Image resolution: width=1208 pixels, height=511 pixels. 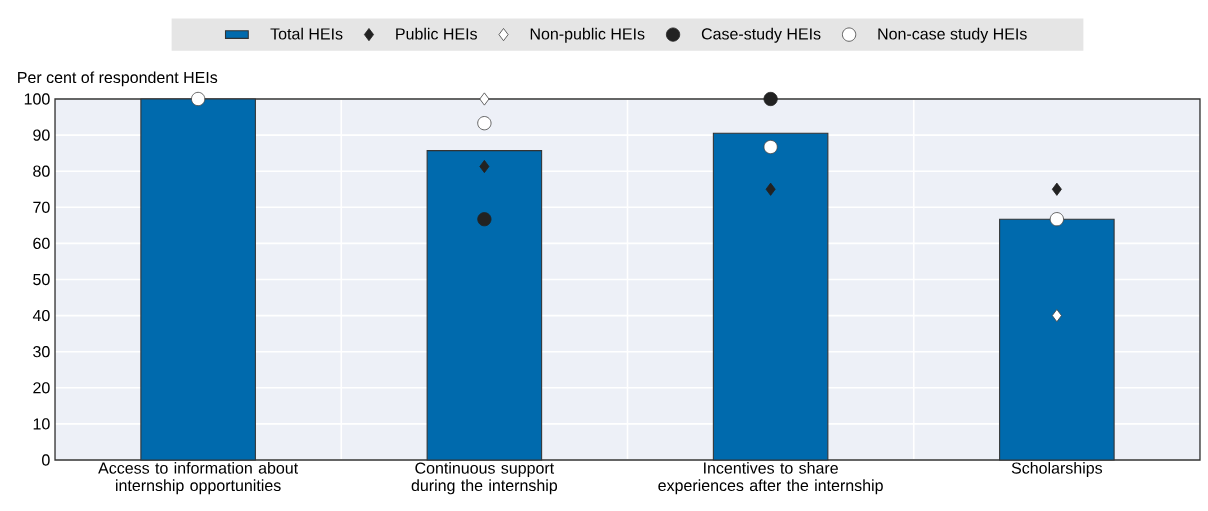 I want to click on y-tick-label: 70, so click(x=41, y=207).